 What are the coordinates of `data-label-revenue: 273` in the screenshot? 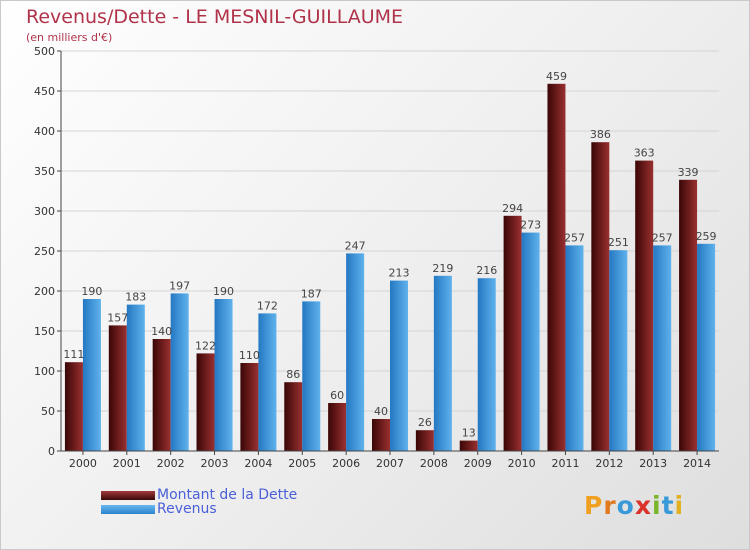 It's located at (530, 225).